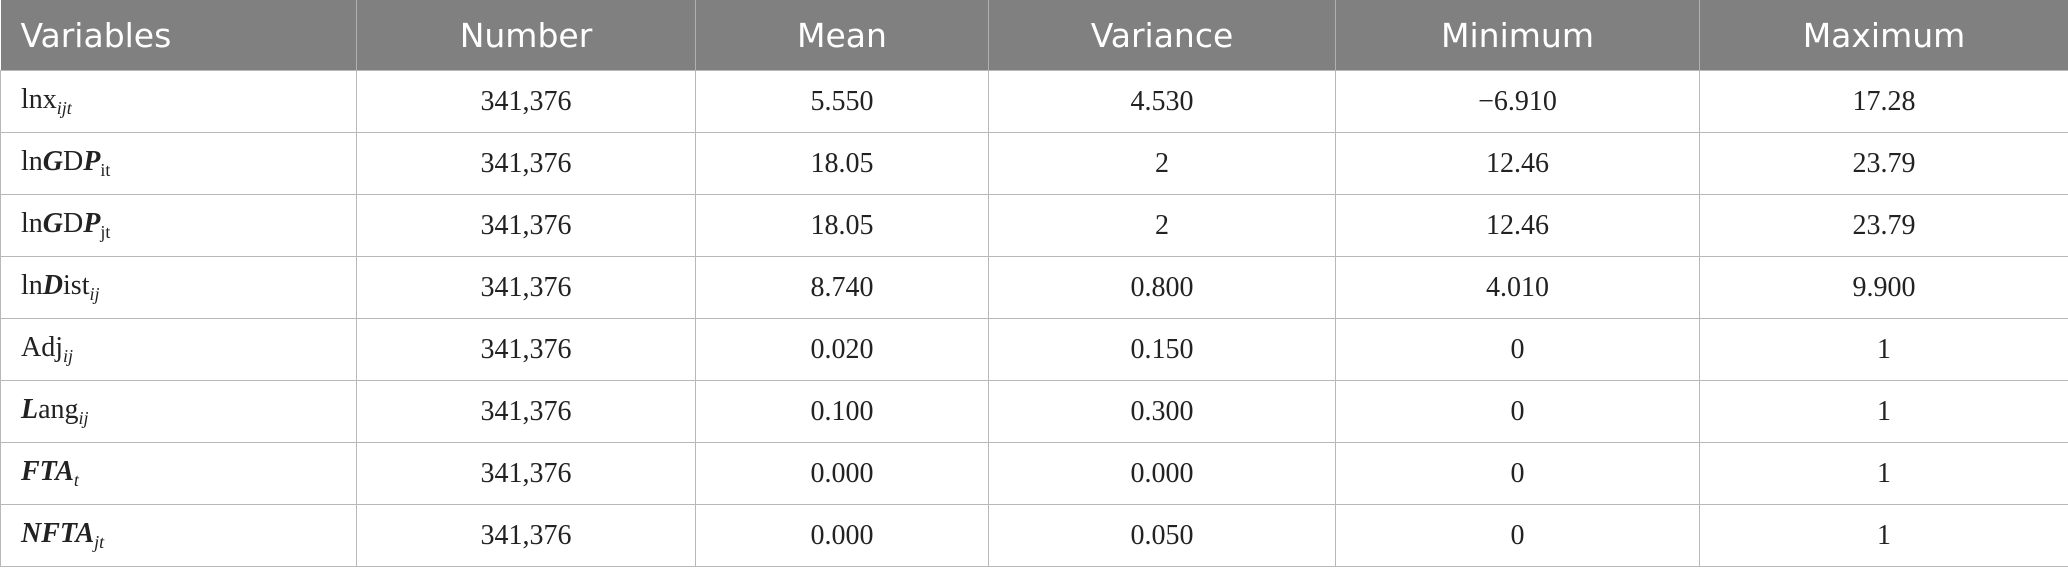 This screenshot has width=2068, height=588. I want to click on variable-cell: lnGDPit, so click(178, 163).